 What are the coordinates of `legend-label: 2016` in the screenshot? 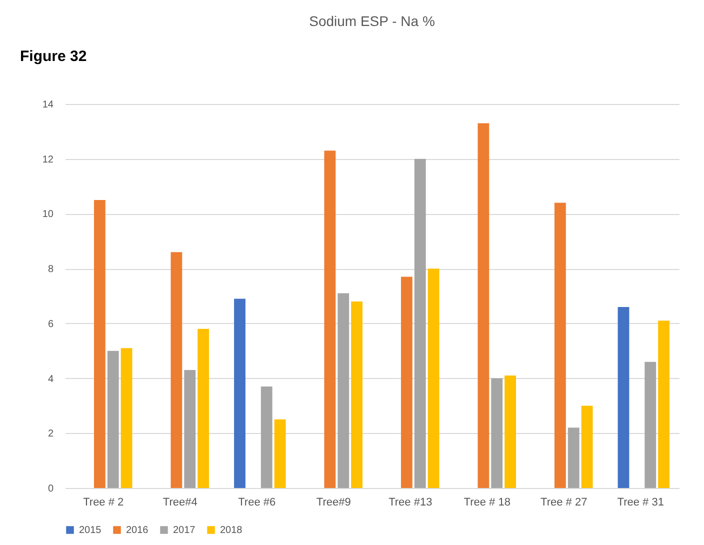 It's located at (137, 530).